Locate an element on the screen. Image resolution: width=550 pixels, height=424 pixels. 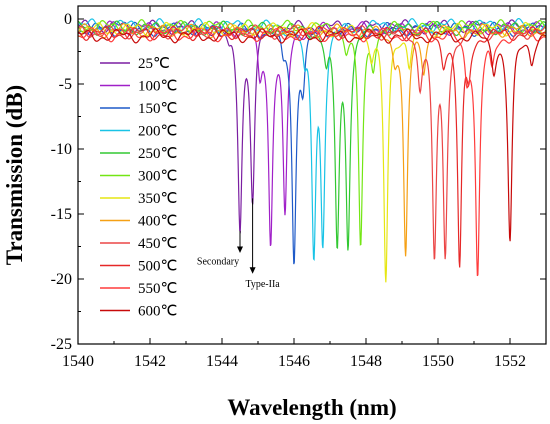
secondary-label: Secondary is located at coordinates (218, 262).